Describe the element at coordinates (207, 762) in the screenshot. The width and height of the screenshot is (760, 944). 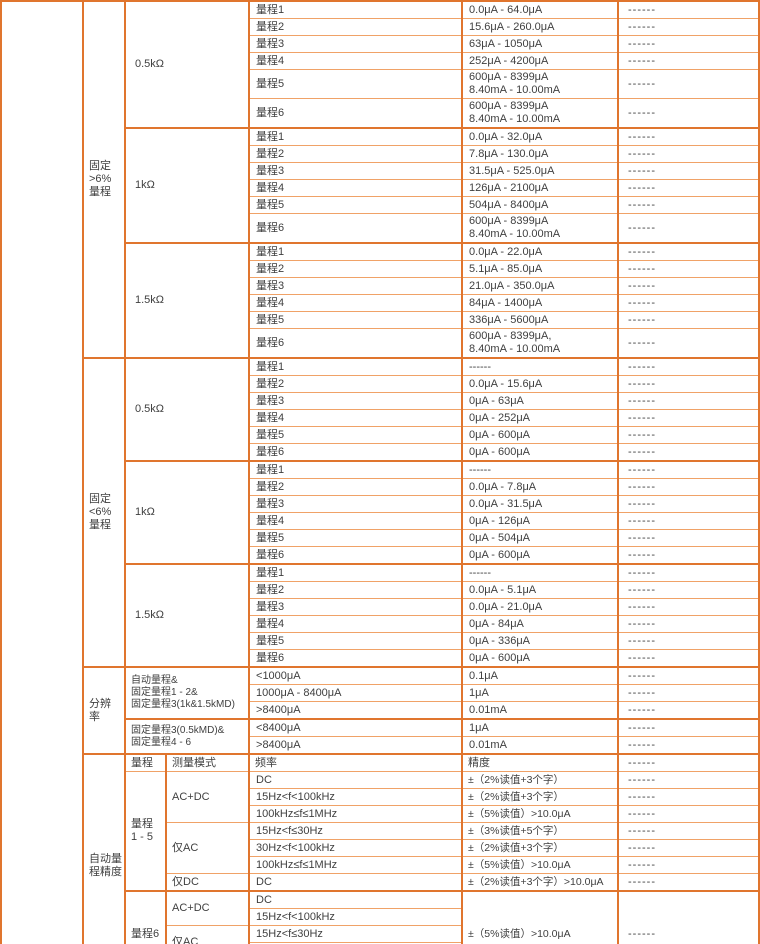
I see `column-header-mode: 测量模式` at that location.